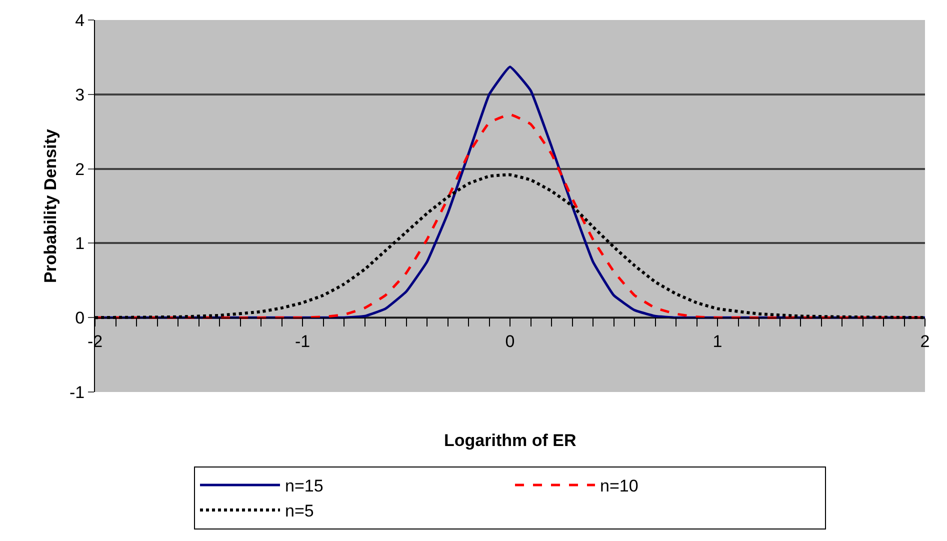 The image size is (947, 541). I want to click on x-tick-label: 2, so click(925, 341).